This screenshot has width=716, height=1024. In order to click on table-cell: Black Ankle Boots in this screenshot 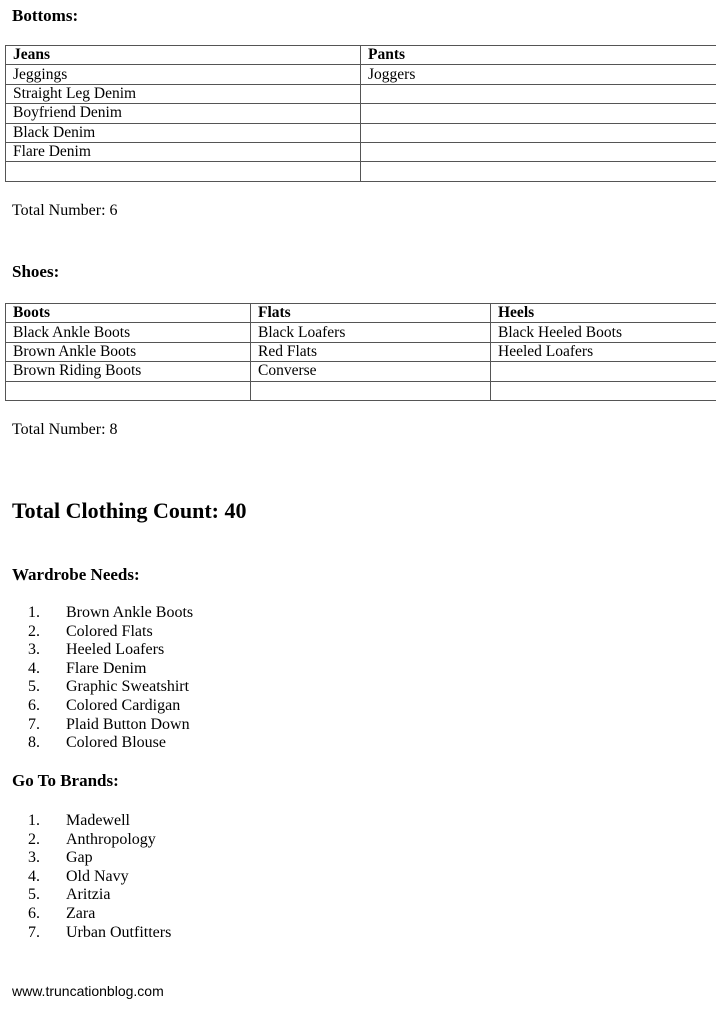, I will do `click(128, 332)`.